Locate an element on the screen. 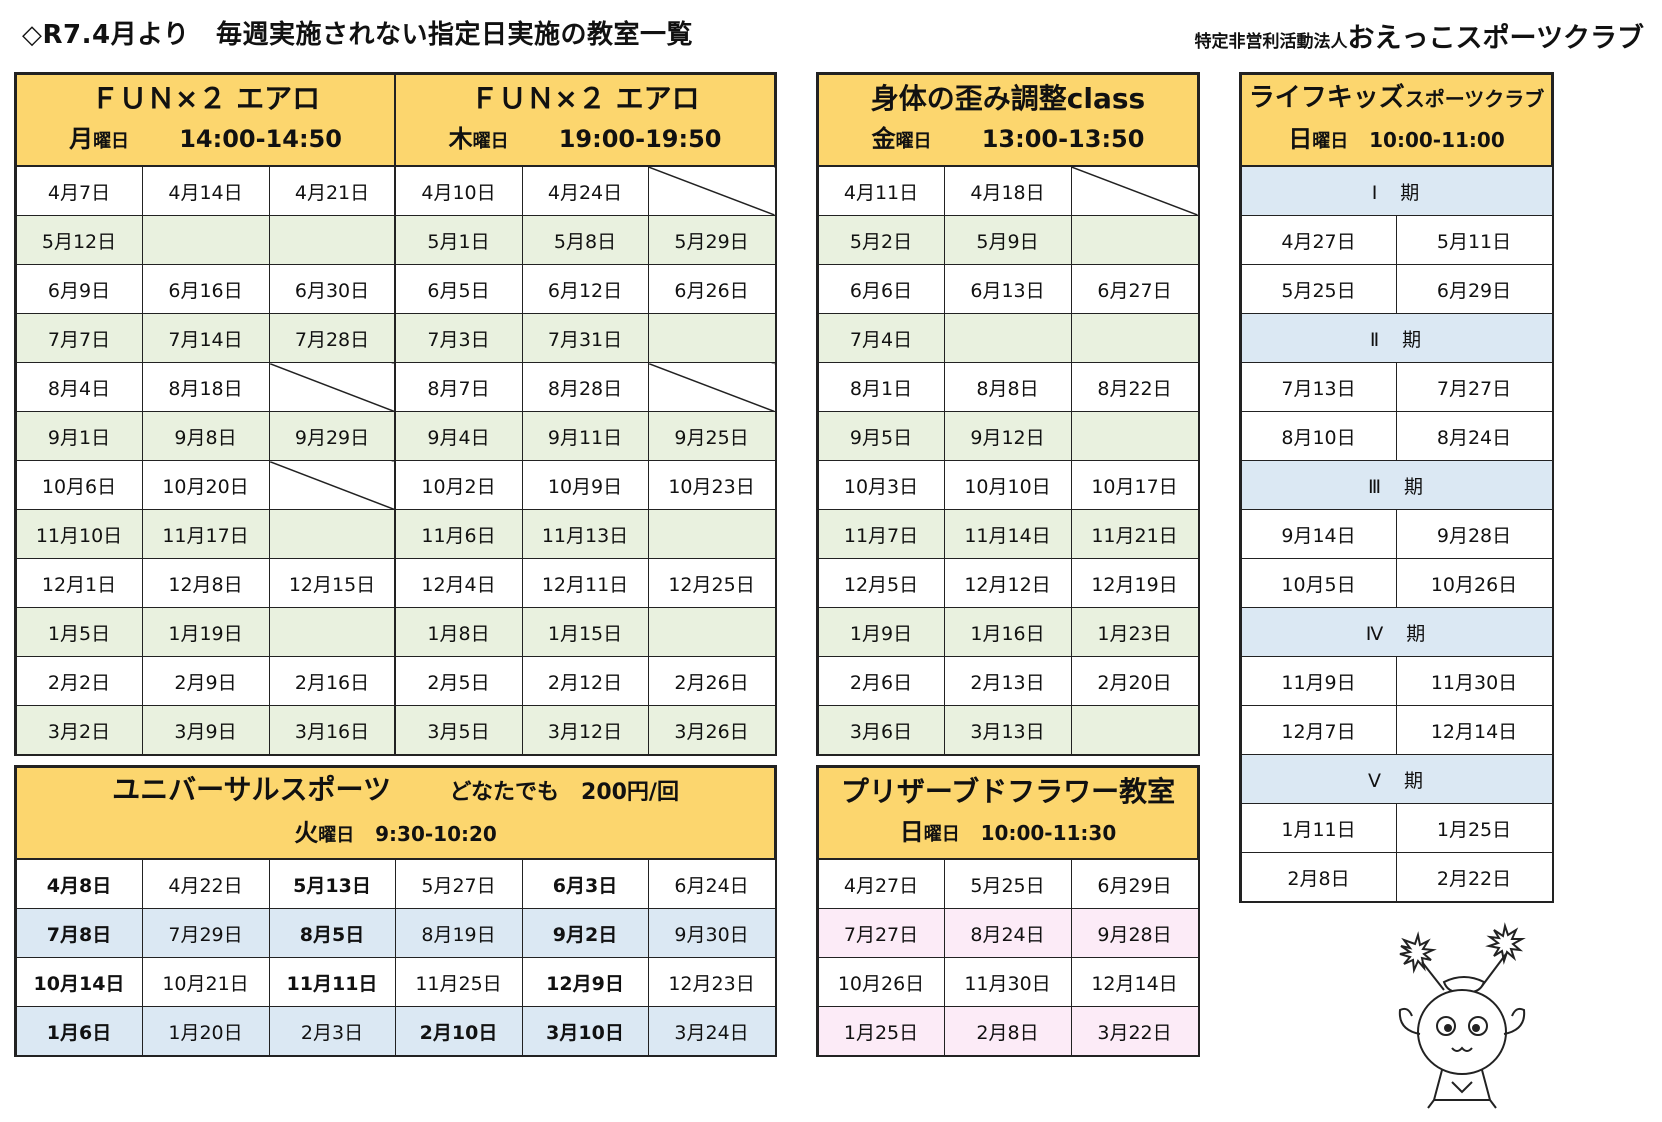  date-cell: 10月5日 is located at coordinates (1318, 583).